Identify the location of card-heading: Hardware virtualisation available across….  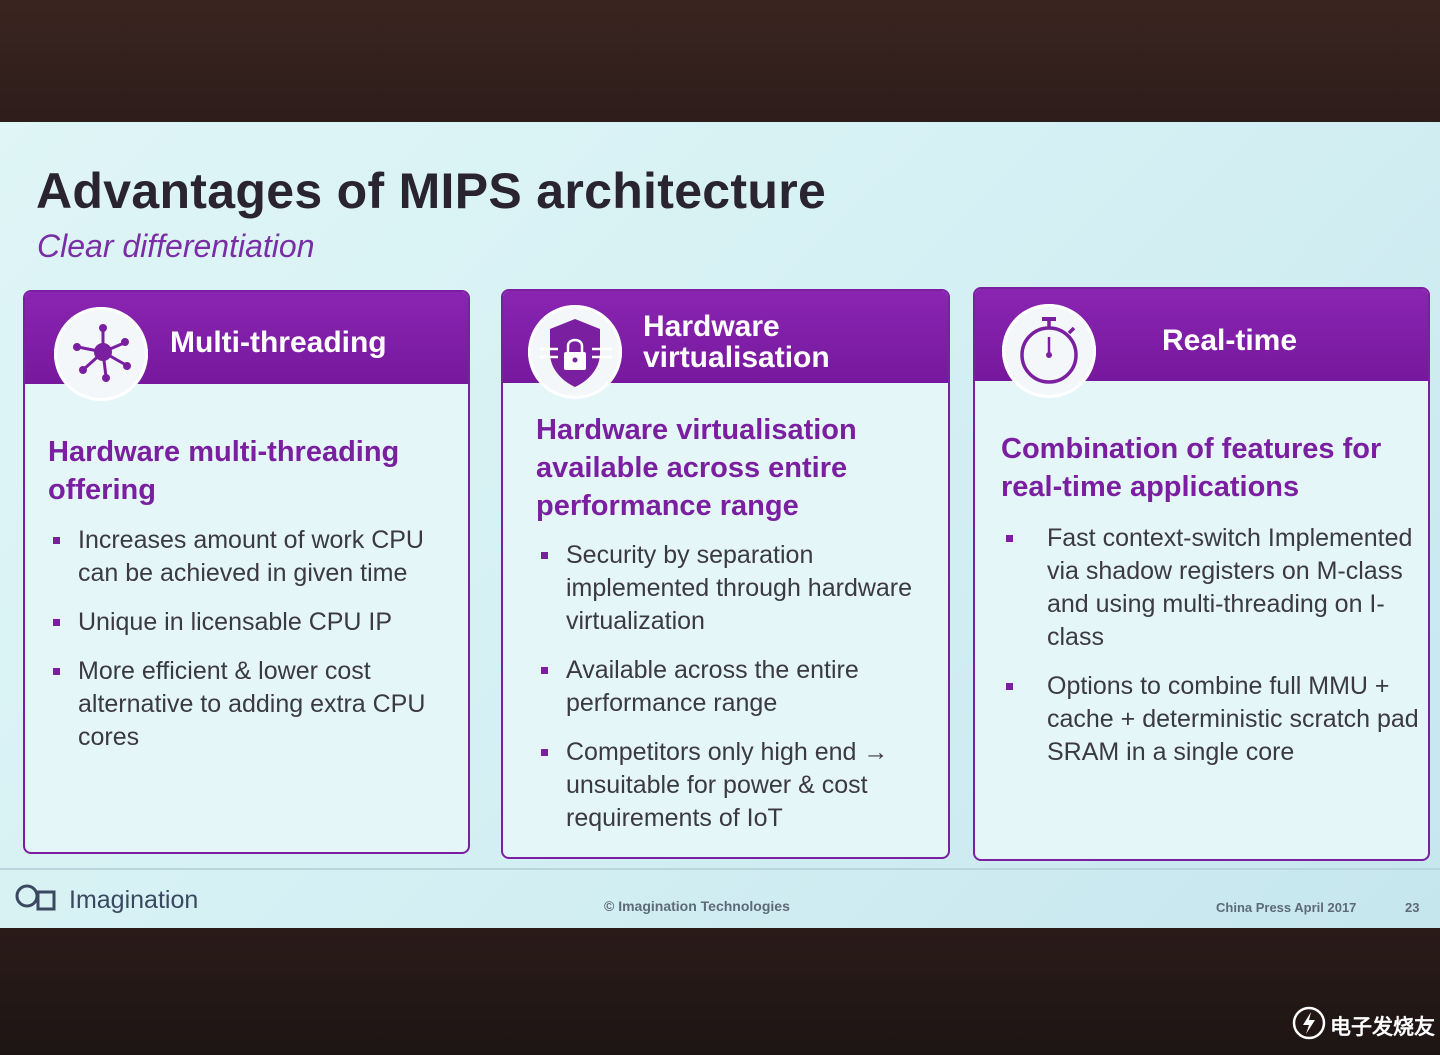
(696, 468).